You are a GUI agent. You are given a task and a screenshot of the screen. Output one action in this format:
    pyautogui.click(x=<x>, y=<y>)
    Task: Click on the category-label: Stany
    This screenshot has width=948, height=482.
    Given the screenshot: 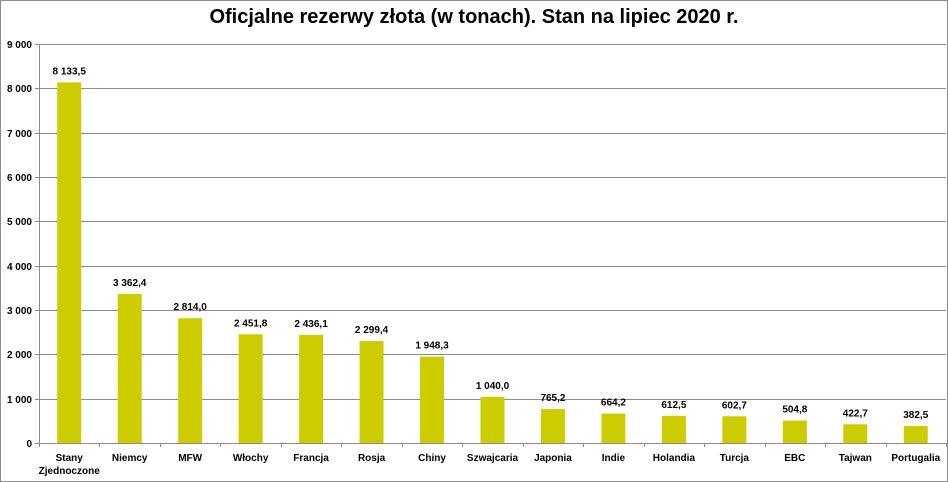 What is the action you would take?
    pyautogui.click(x=70, y=458)
    